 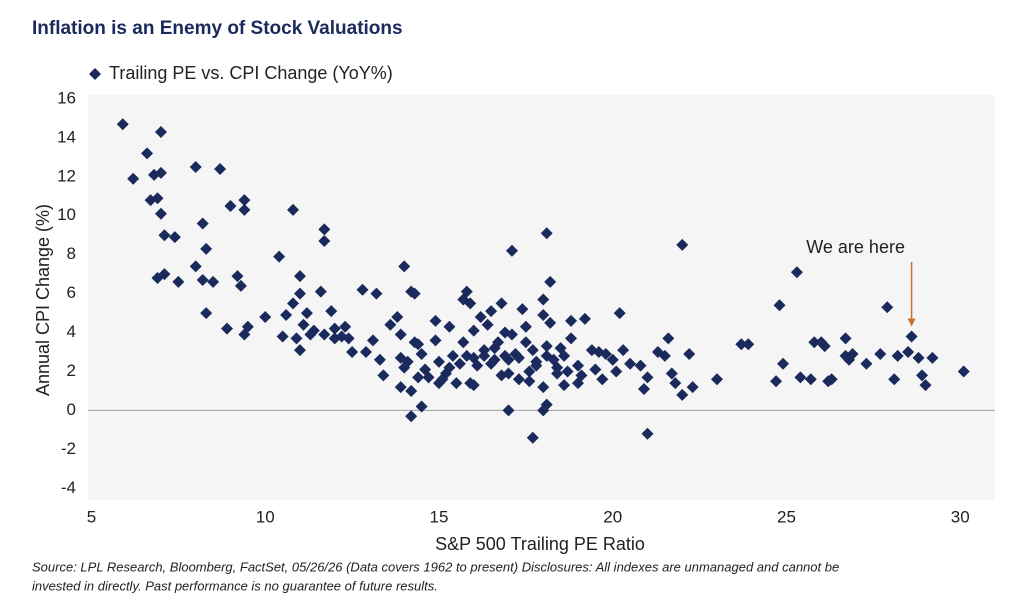 What do you see at coordinates (540, 544) in the screenshot?
I see `x-axis-label: S&P 500 Trailing PE Ratio` at bounding box center [540, 544].